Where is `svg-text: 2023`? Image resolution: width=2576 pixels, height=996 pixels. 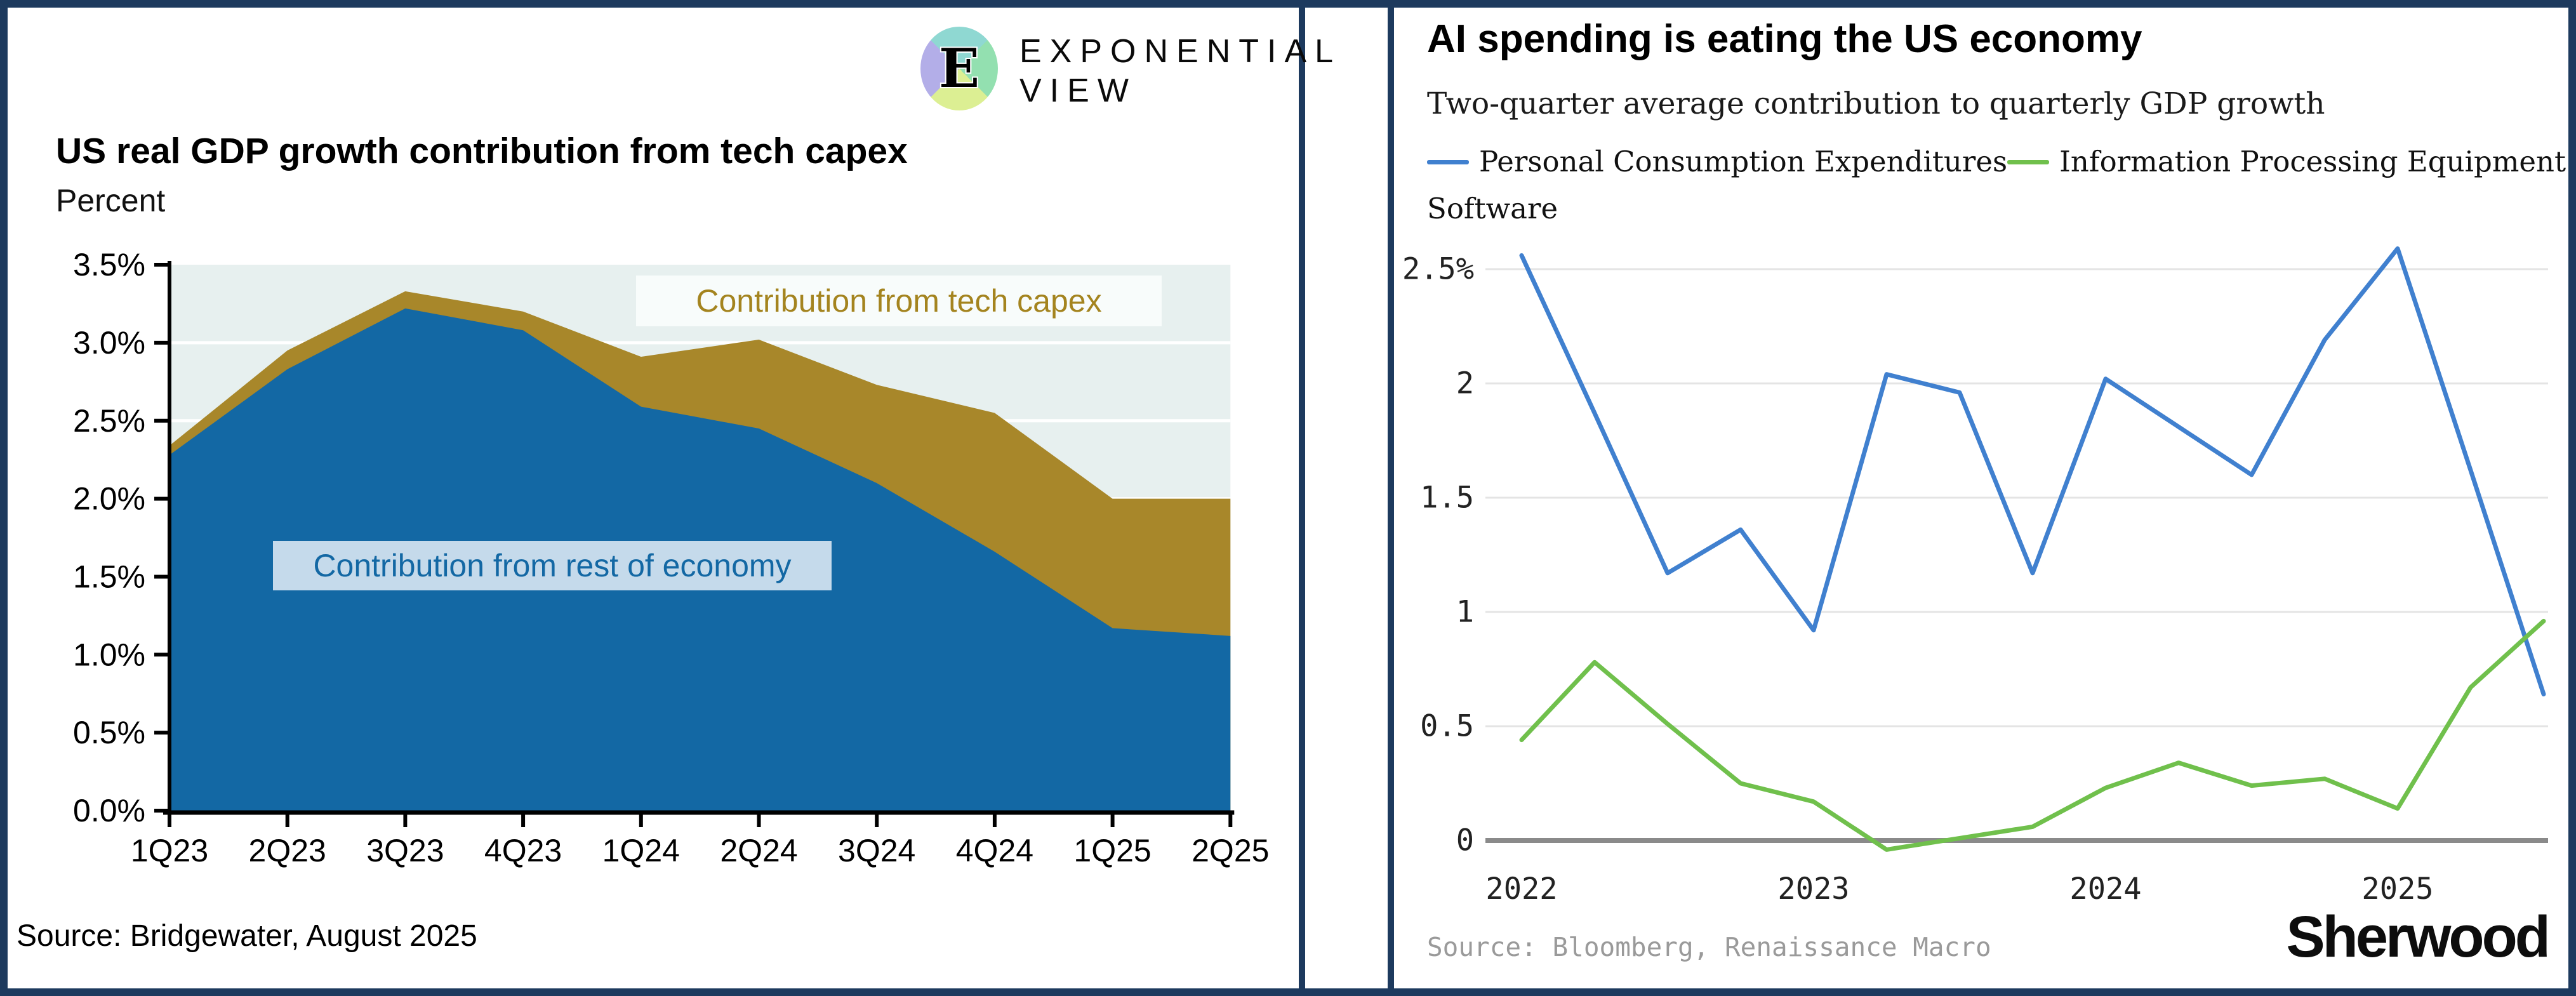
svg-text: 2023 is located at coordinates (1813, 889).